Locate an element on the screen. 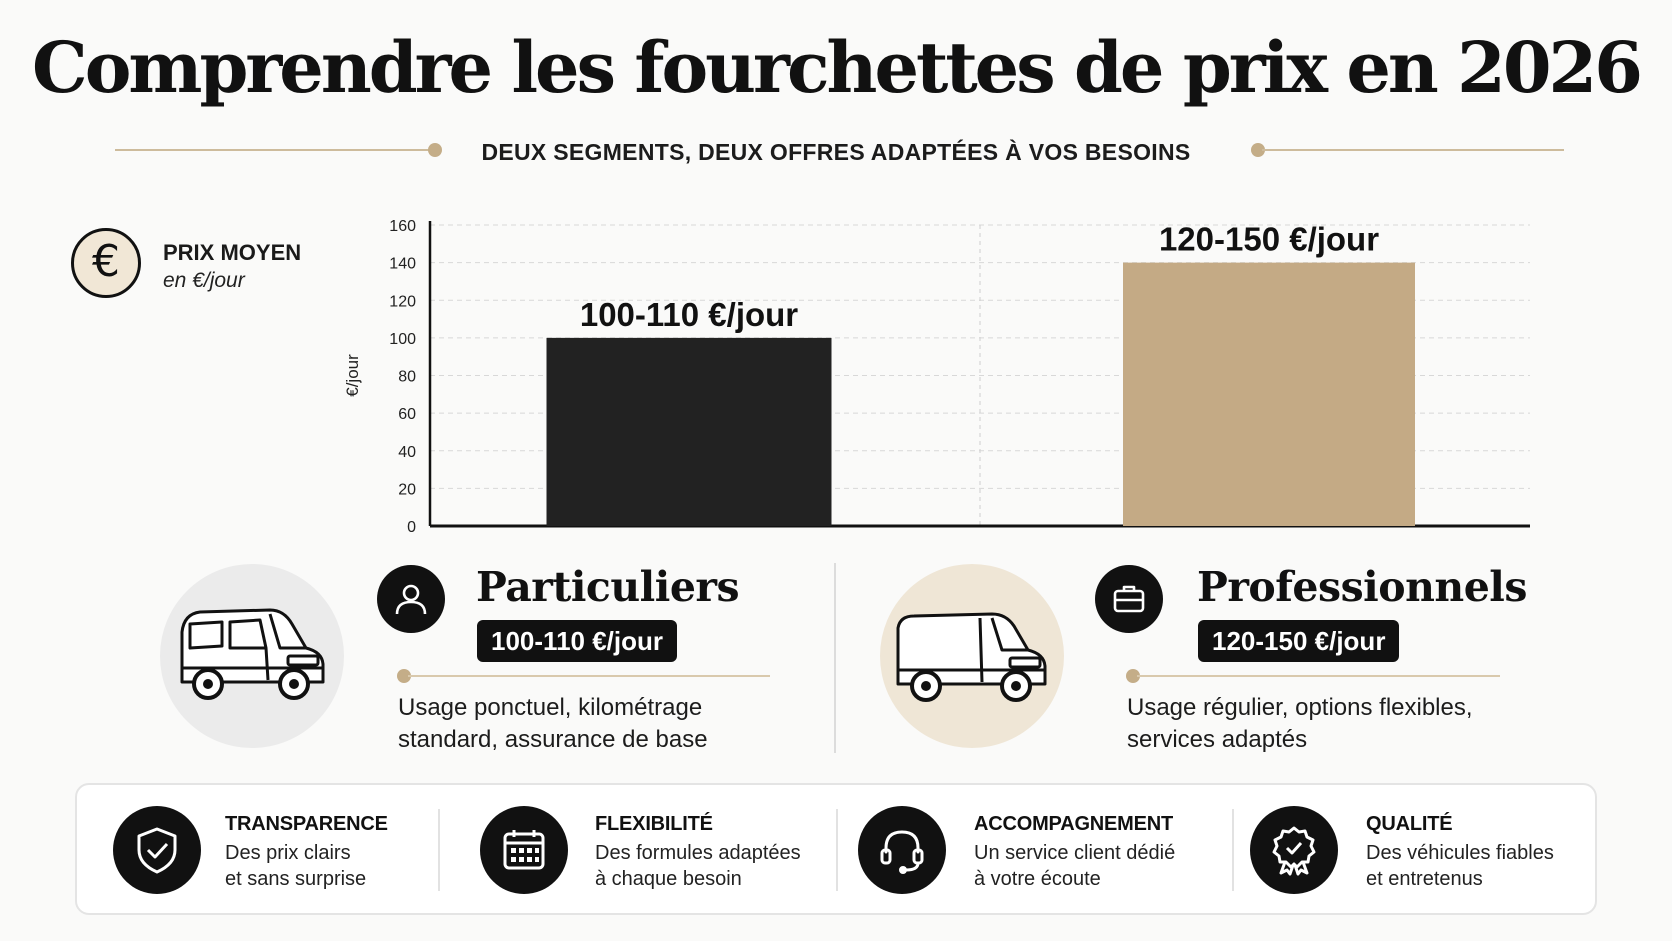  price-badge-professionnels: 120-150 €/jour is located at coordinates (1299, 641).